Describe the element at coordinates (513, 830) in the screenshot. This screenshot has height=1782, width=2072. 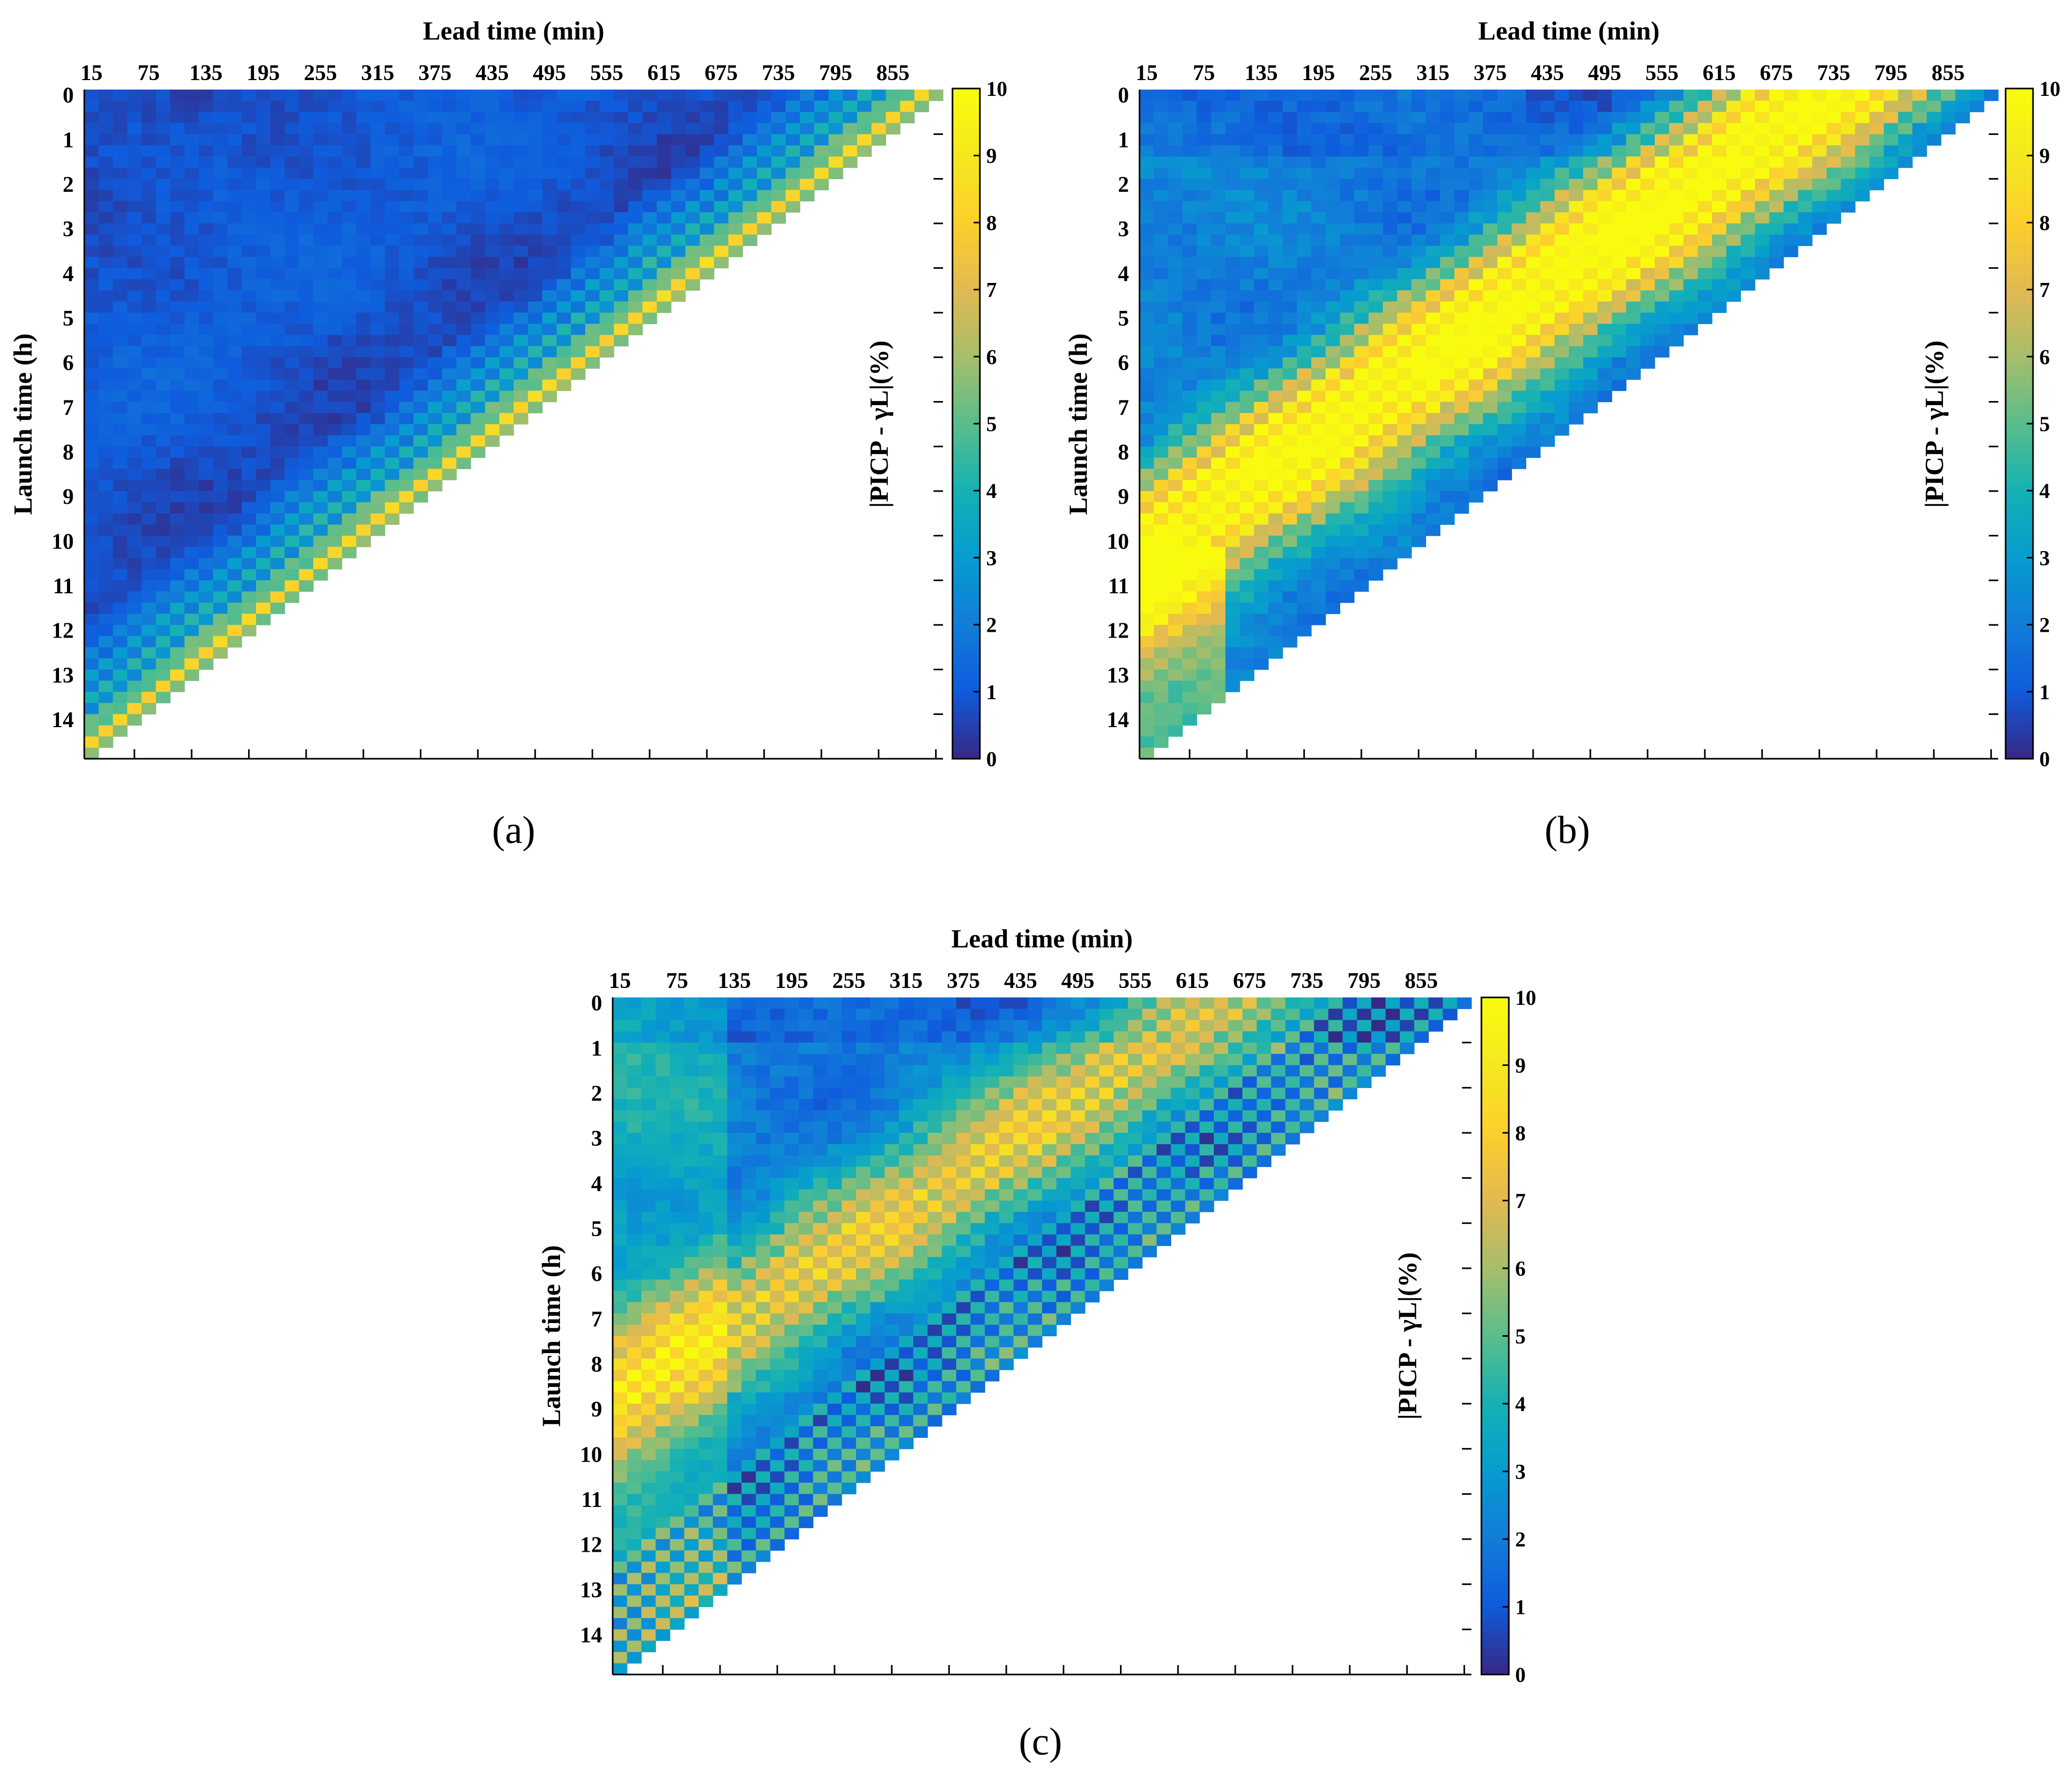
I see `panel-label: (a)` at that location.